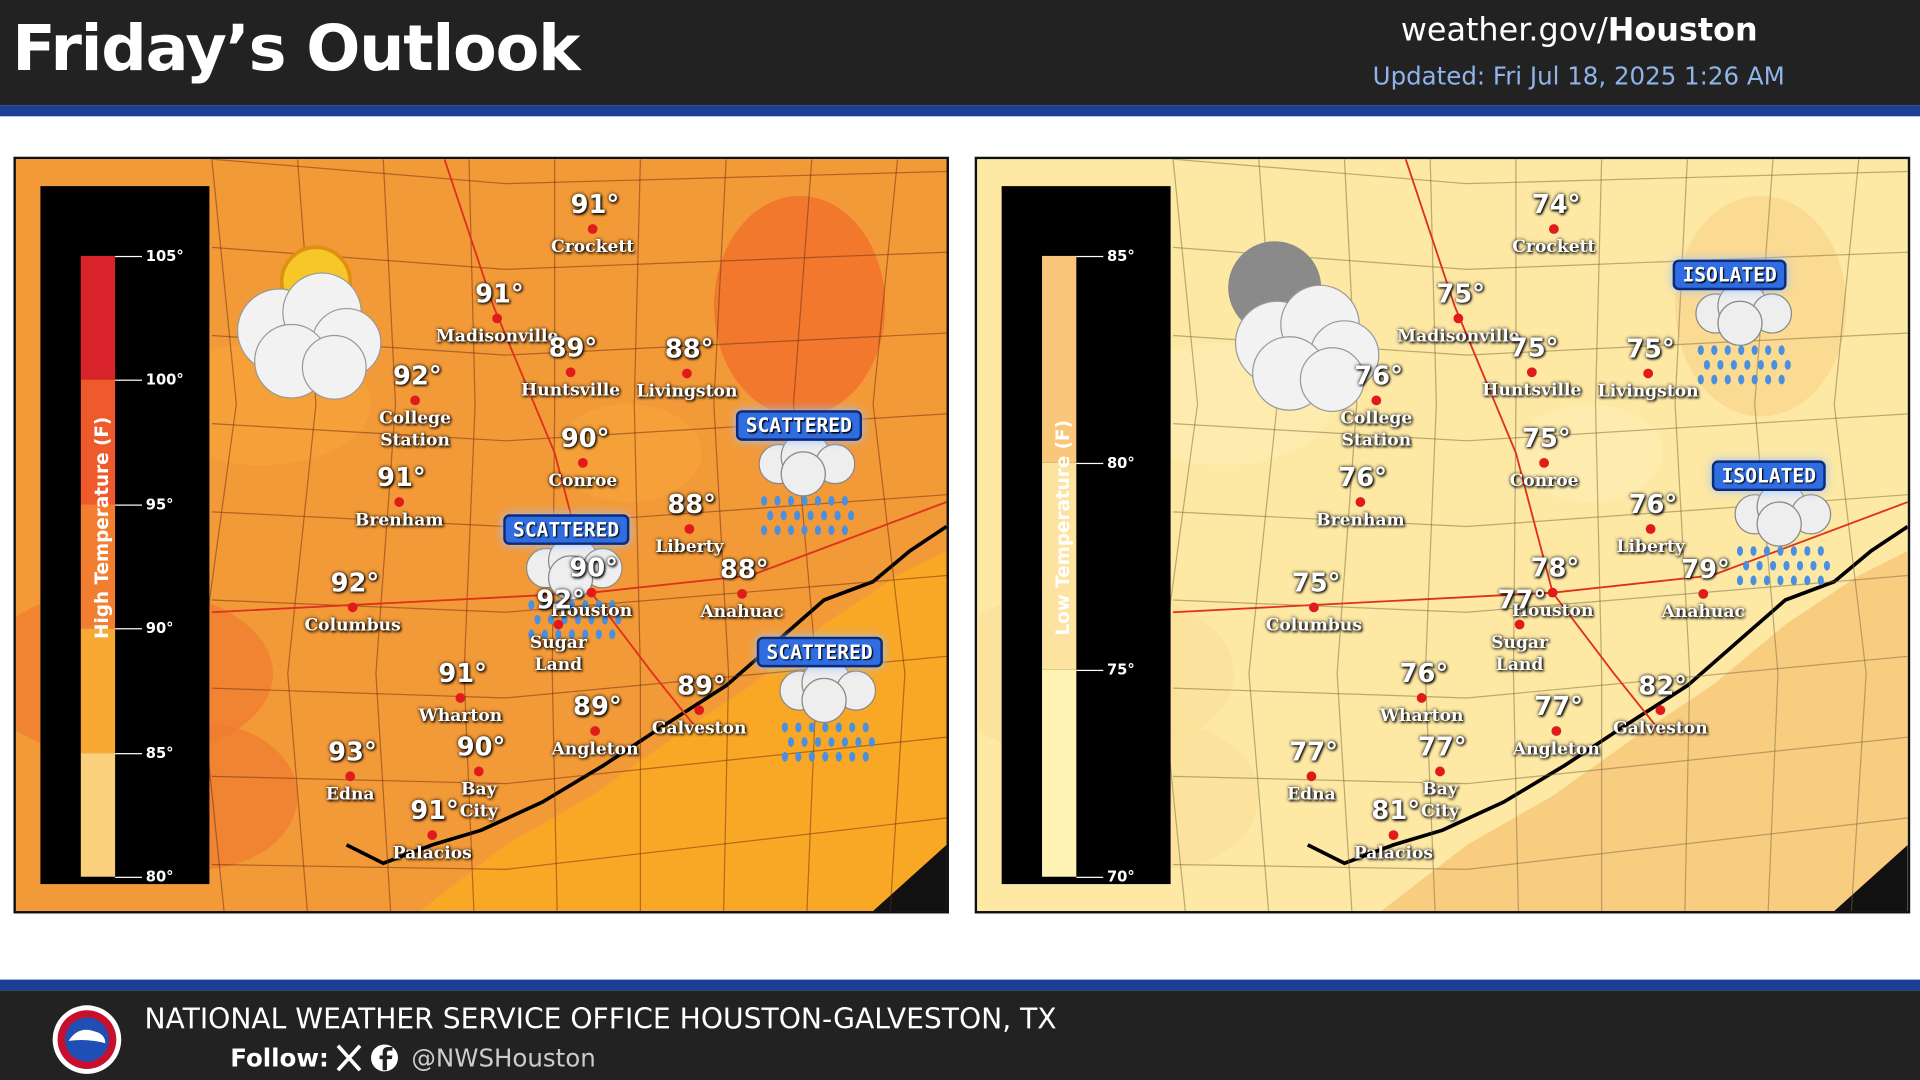  I want to click on city-name: Palacios, so click(432, 853).